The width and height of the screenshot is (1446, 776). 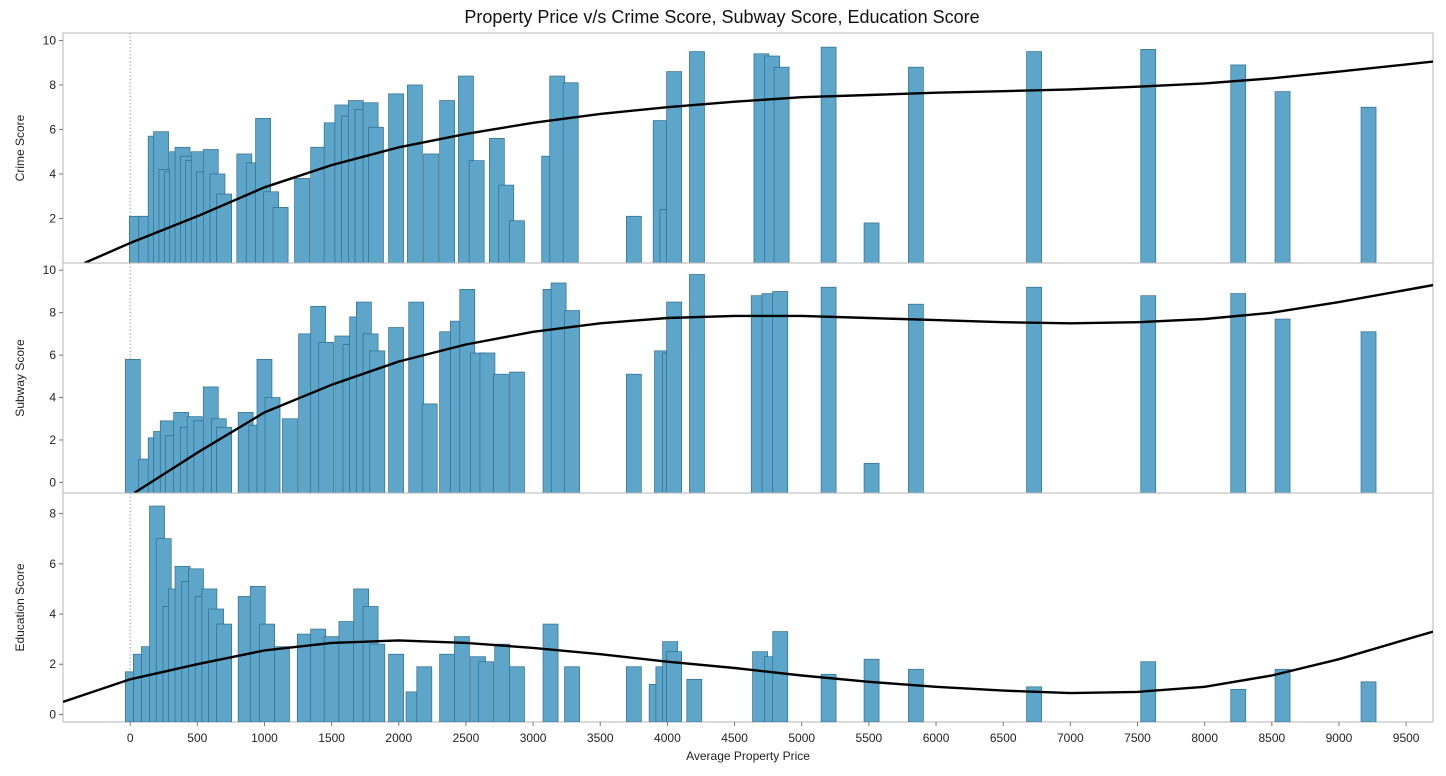 What do you see at coordinates (331, 738) in the screenshot?
I see `x-tick-label: 1500` at bounding box center [331, 738].